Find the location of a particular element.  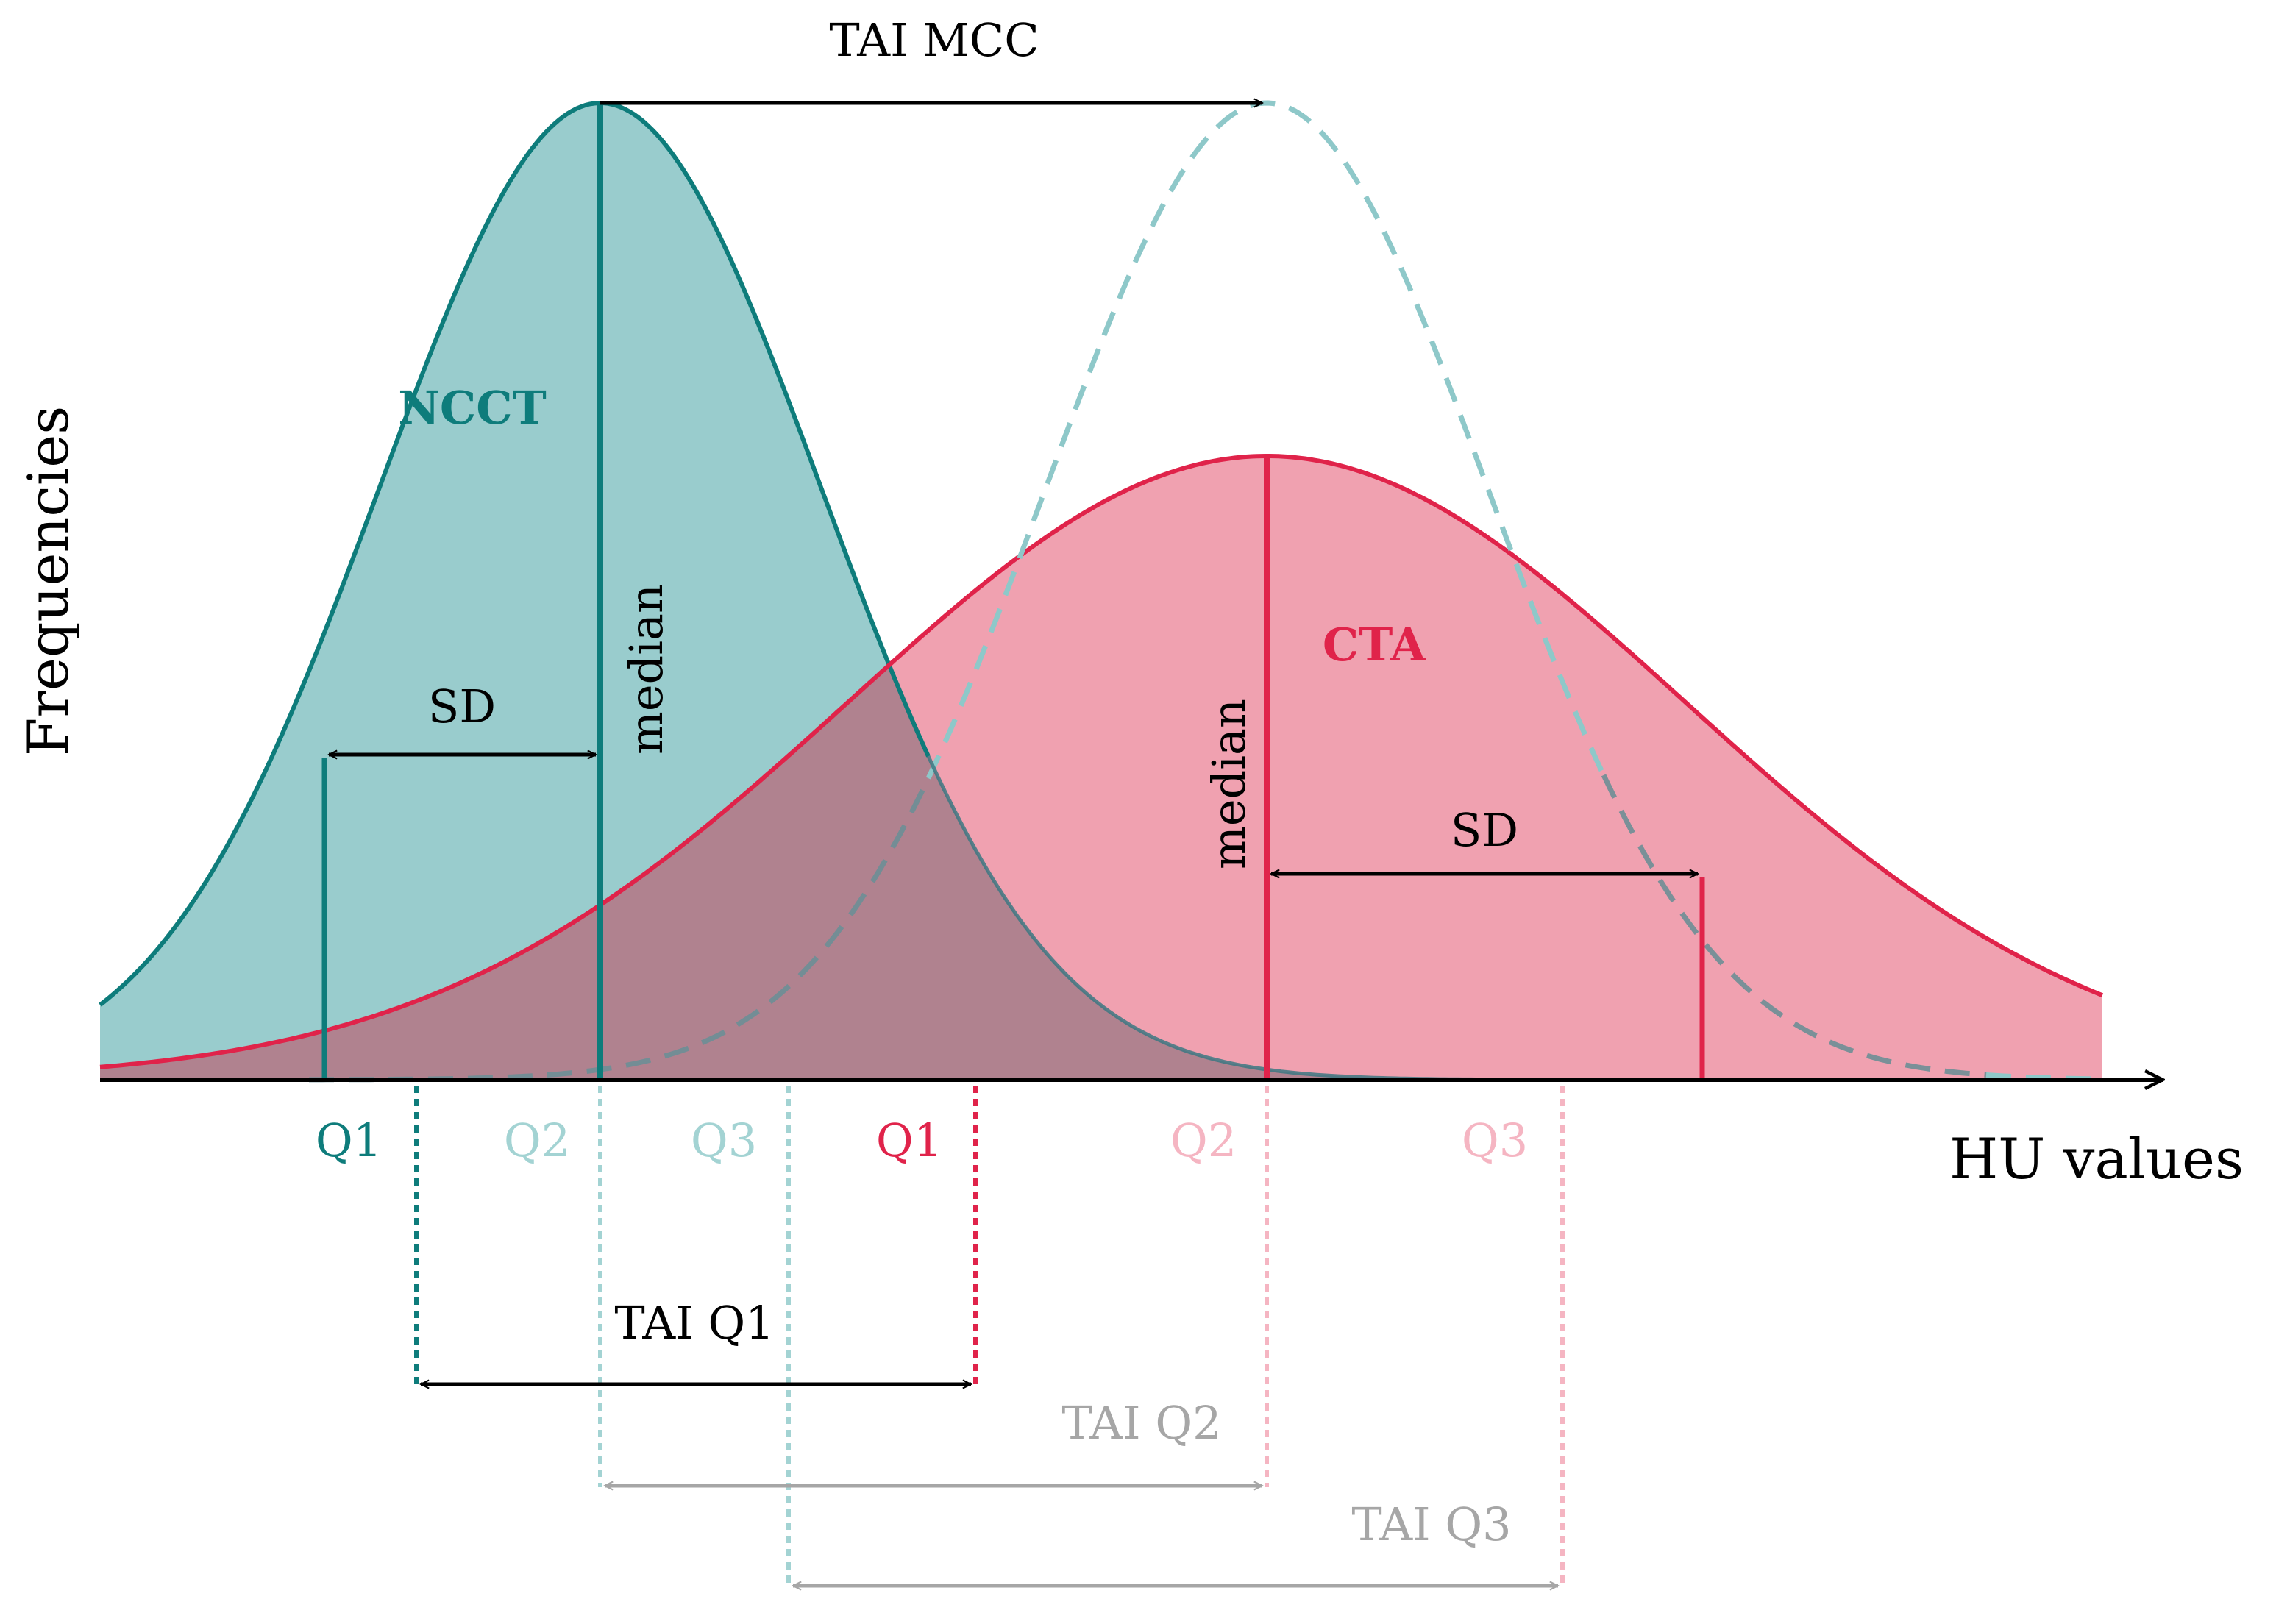

tai-q2-label: TAI Q2 is located at coordinates (1141, 1423).